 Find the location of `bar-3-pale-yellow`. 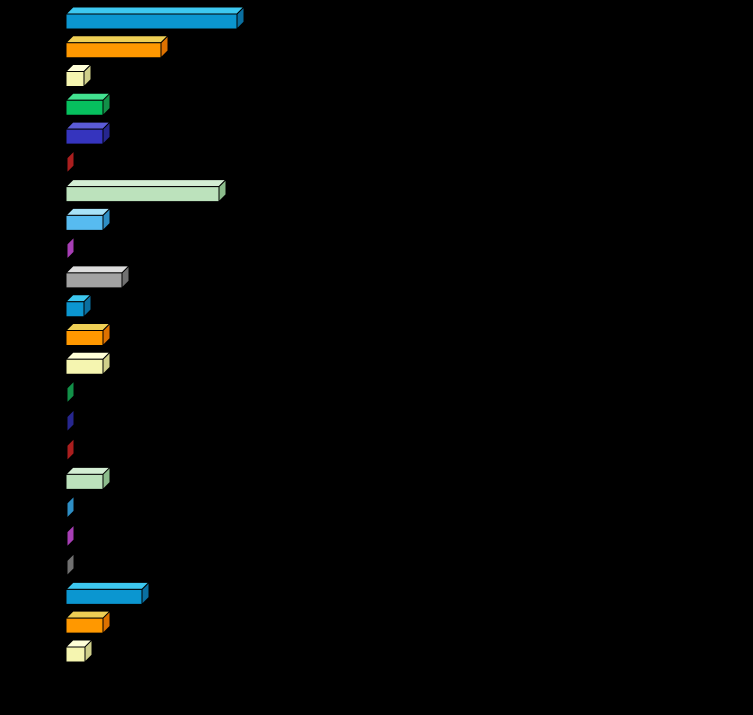

bar-3-pale-yellow is located at coordinates (78, 76).